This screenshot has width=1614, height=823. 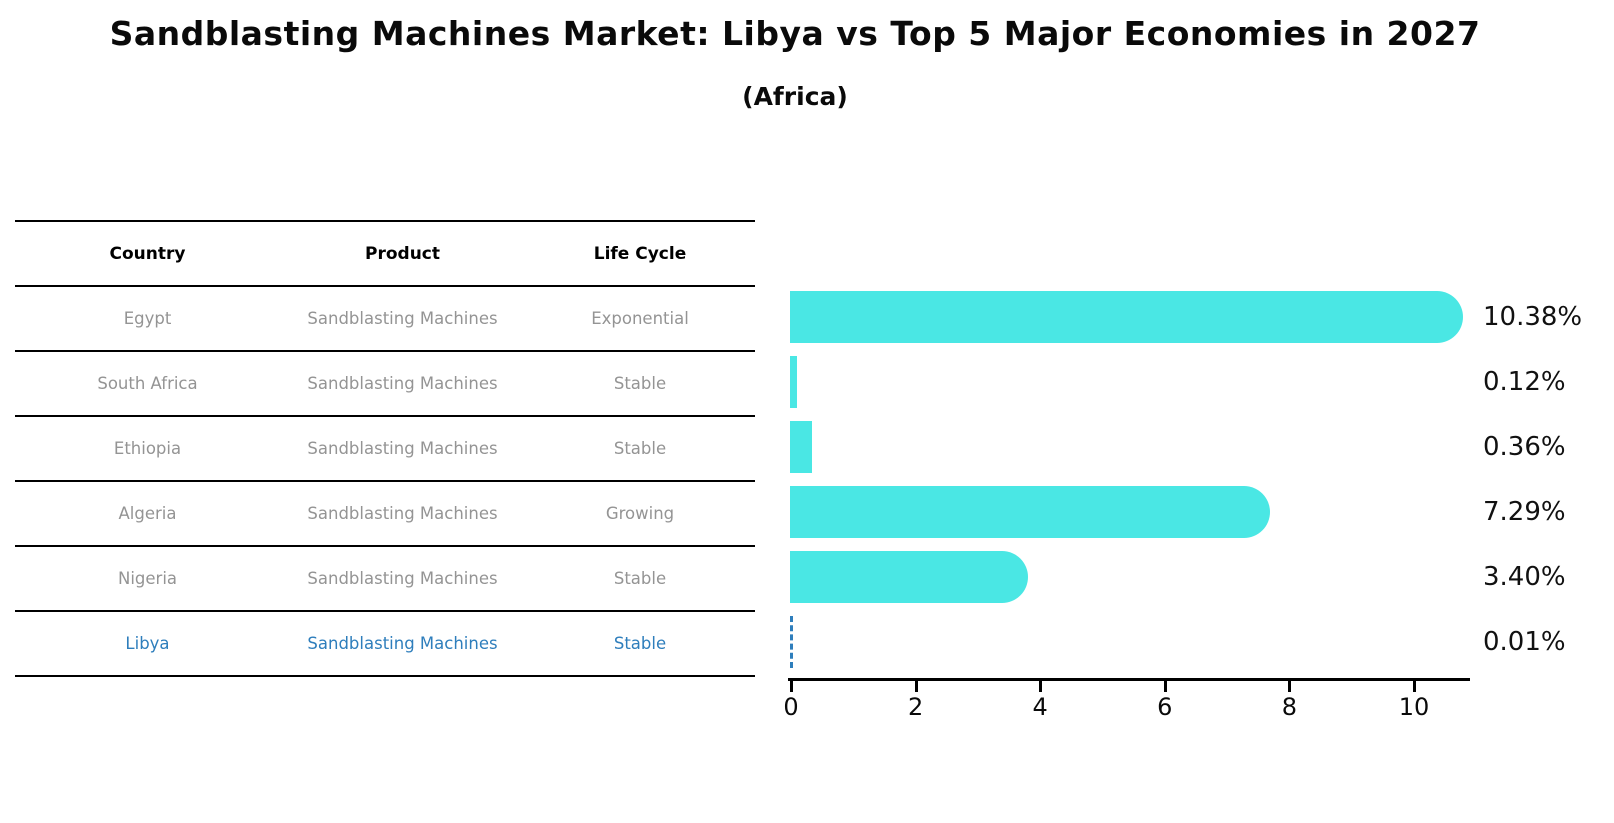 I want to click on x-tick-label: 8, so click(x=1289, y=707).